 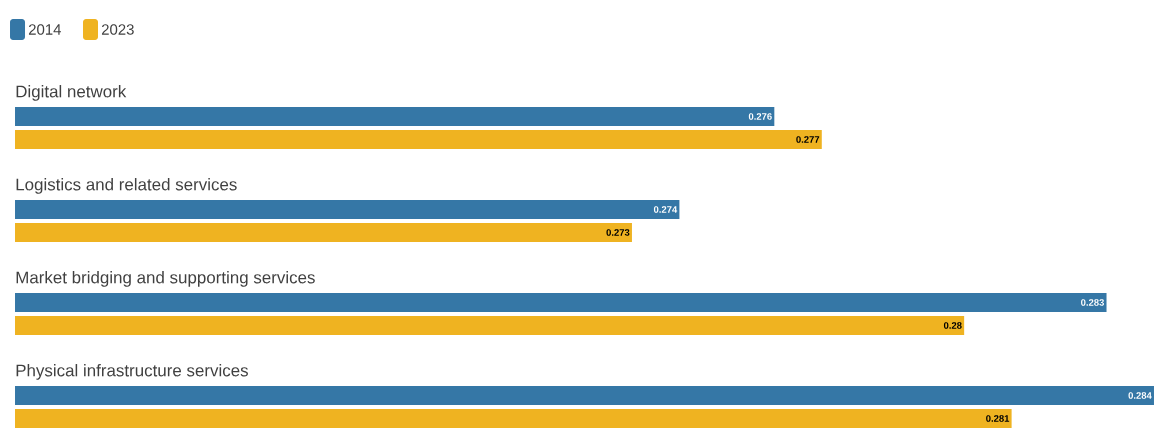 What do you see at coordinates (132, 372) in the screenshot?
I see `y-tick-label: Physical infrastructure services` at bounding box center [132, 372].